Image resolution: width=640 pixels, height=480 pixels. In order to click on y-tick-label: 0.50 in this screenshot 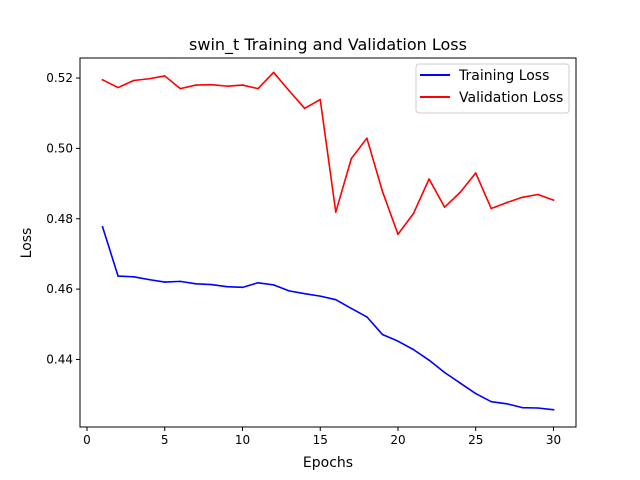, I will do `click(59, 148)`.